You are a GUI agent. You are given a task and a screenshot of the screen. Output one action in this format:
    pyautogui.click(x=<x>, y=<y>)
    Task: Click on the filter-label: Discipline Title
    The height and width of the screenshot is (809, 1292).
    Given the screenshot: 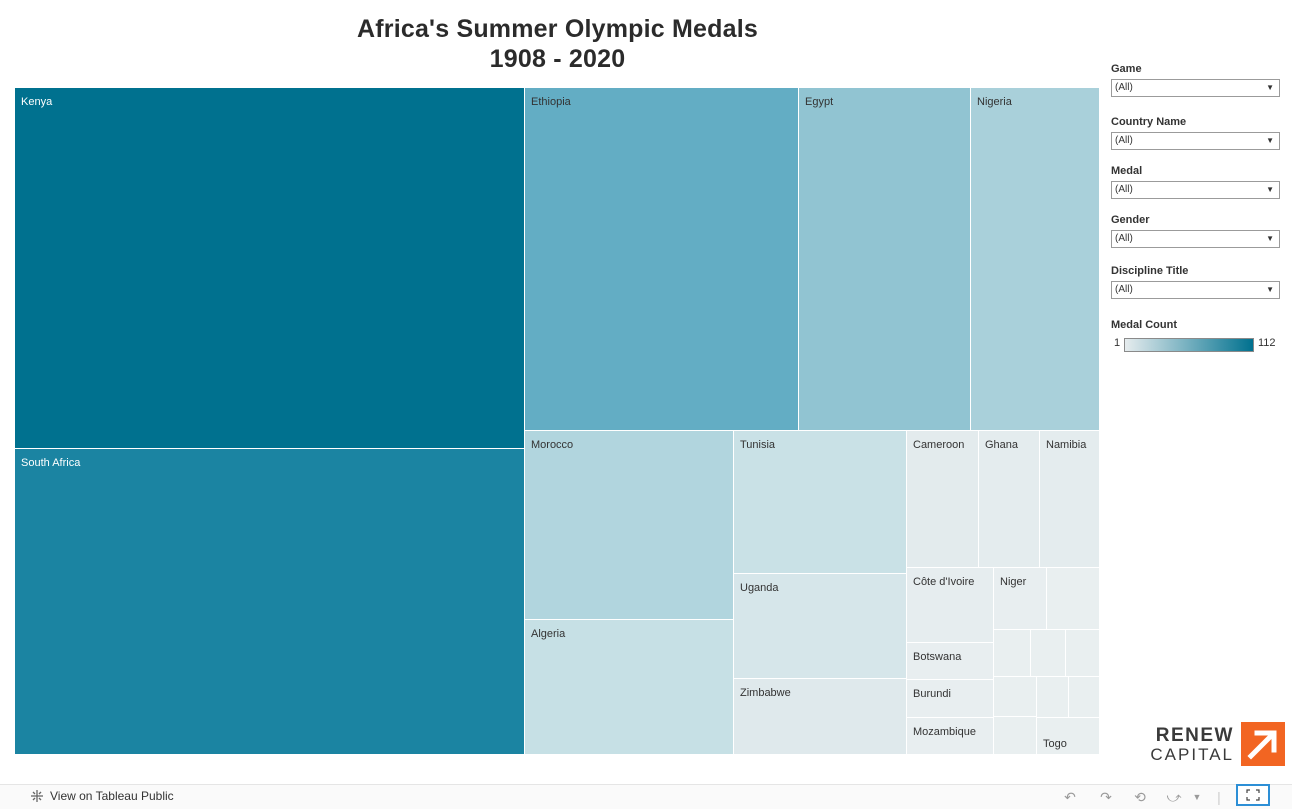 What is the action you would take?
    pyautogui.click(x=1150, y=271)
    